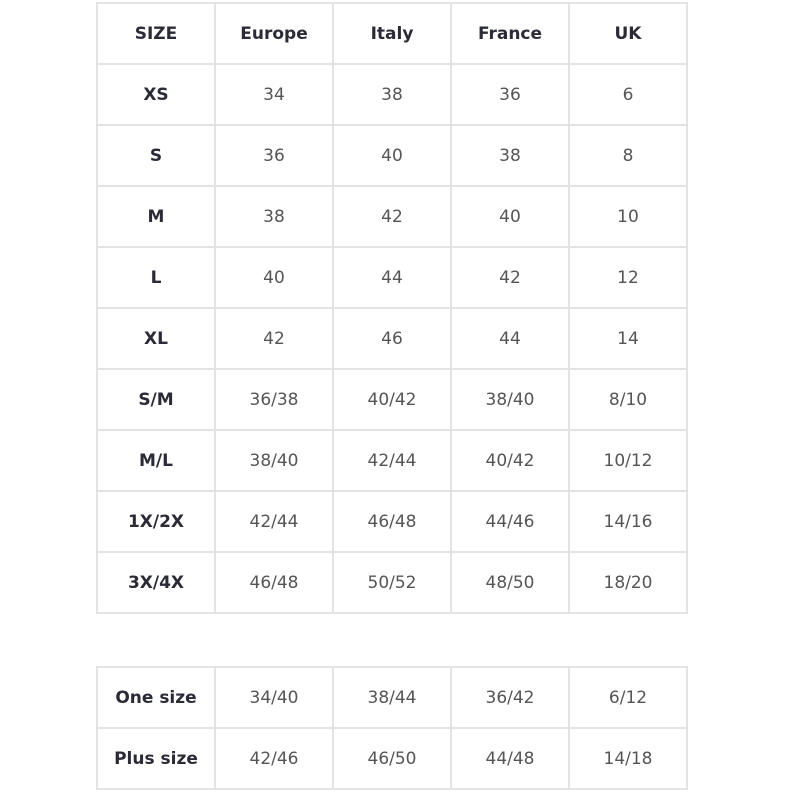 The width and height of the screenshot is (800, 800). What do you see at coordinates (628, 521) in the screenshot?
I see `size-value-cell: 14/16` at bounding box center [628, 521].